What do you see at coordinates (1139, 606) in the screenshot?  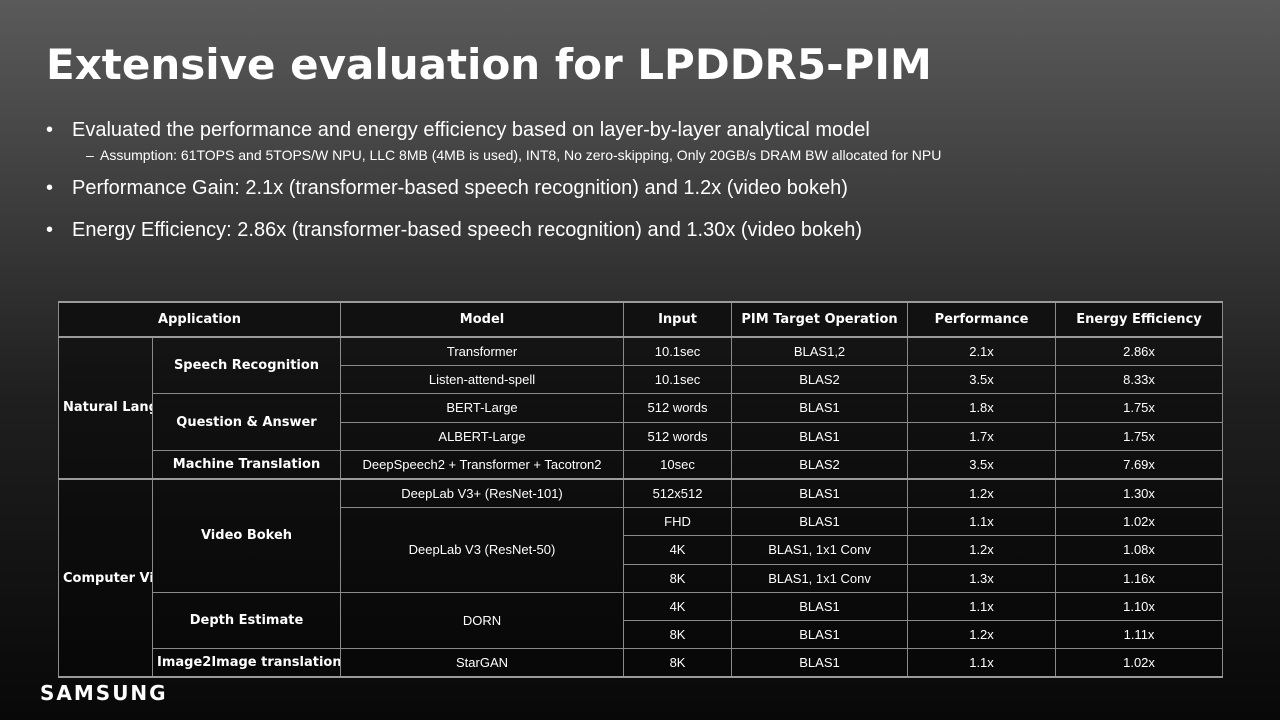 I see `cell-energy: 1.10x` at bounding box center [1139, 606].